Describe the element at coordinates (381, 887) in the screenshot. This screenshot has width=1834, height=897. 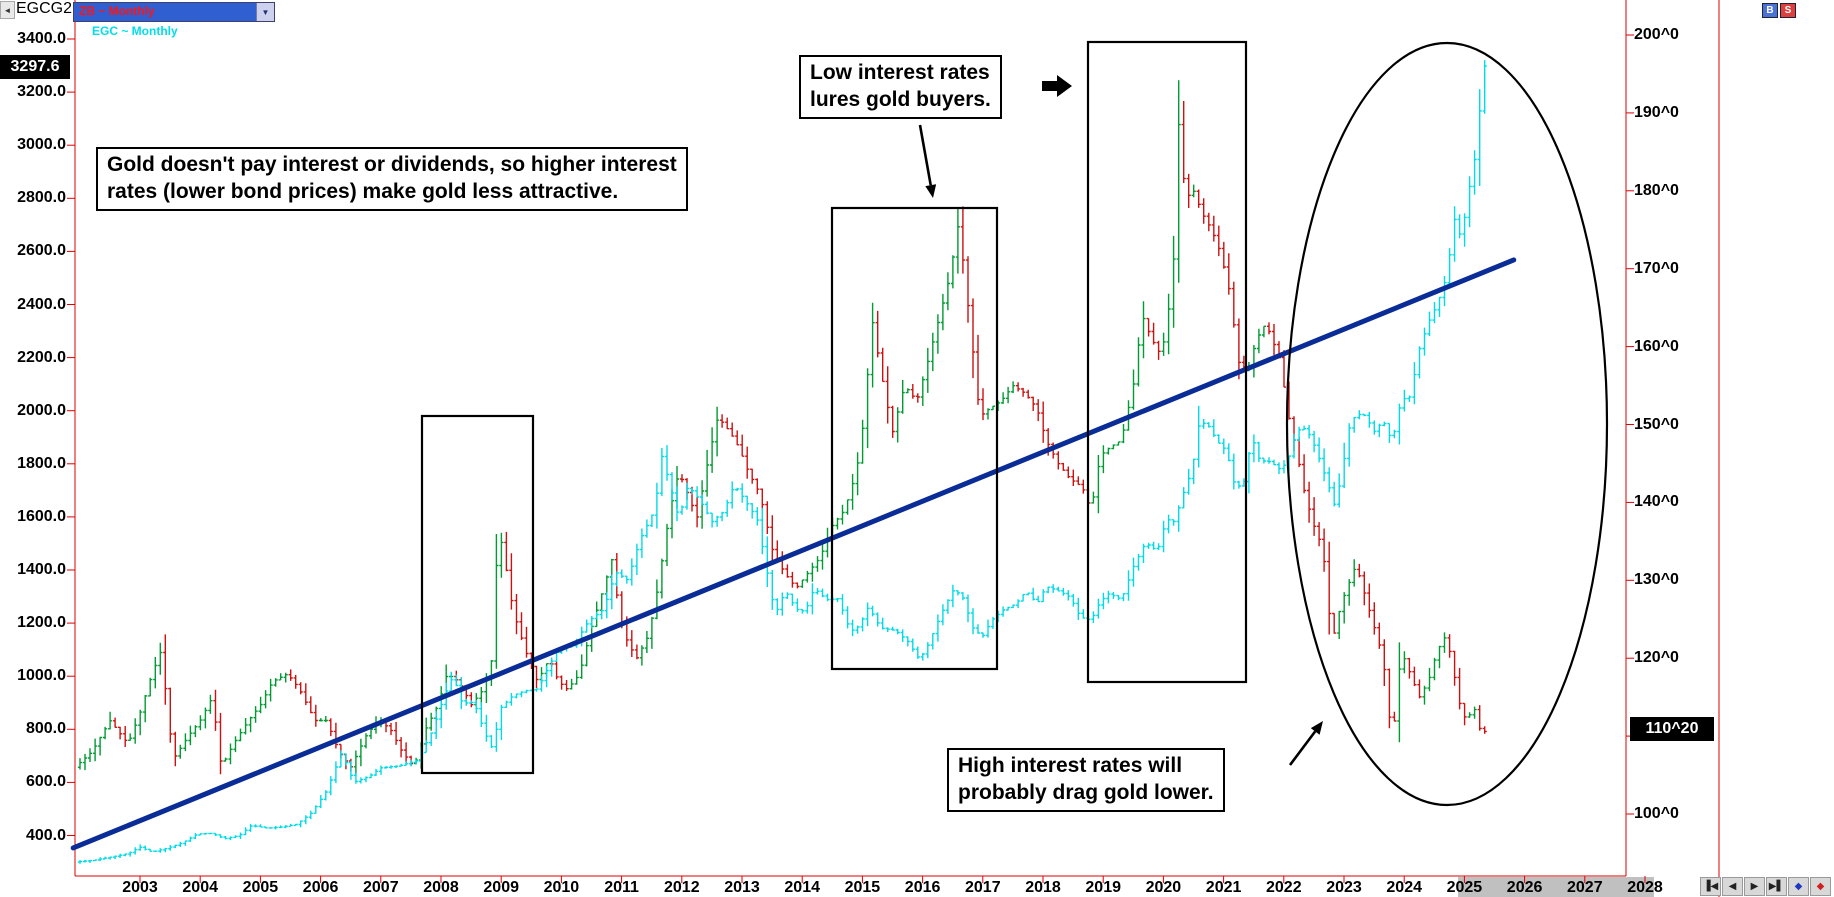
I see `year-label: 2007` at that location.